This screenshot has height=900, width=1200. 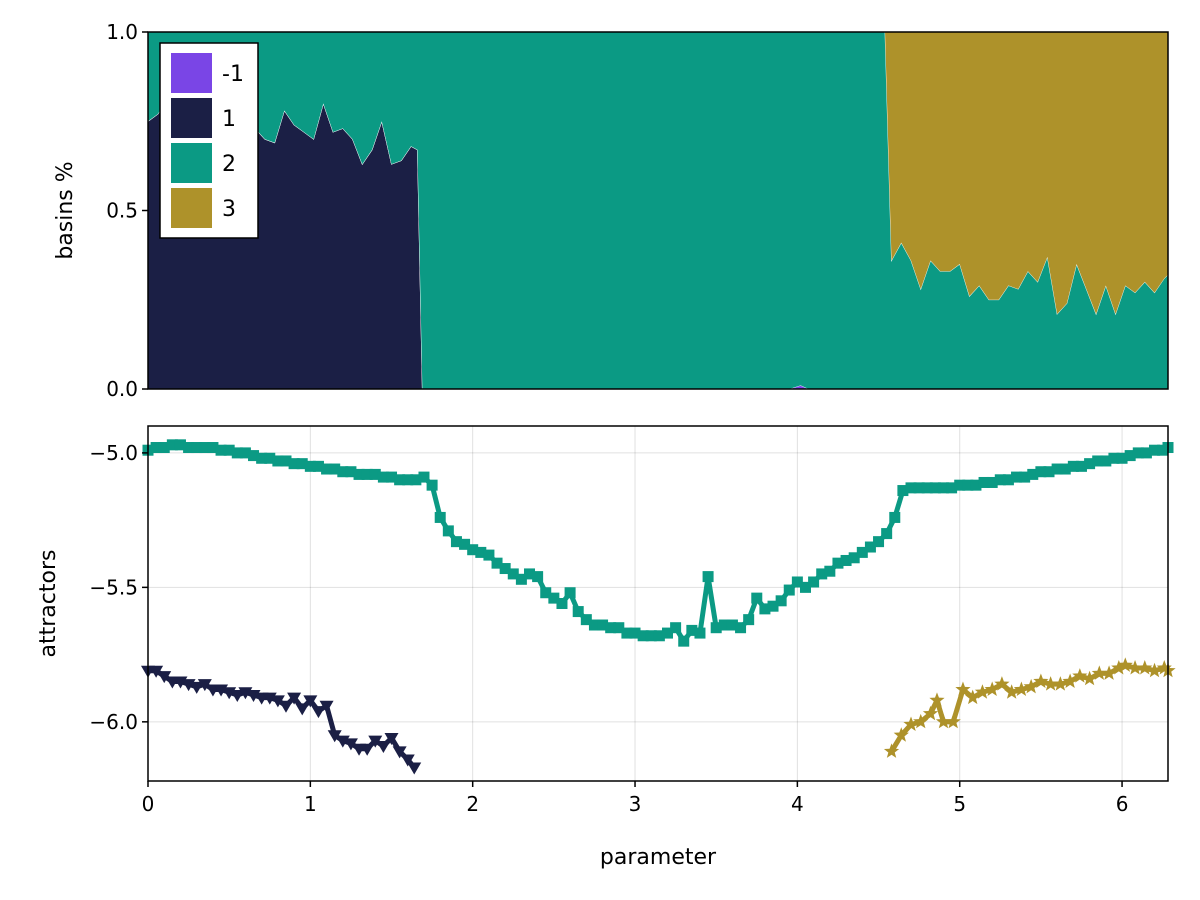 I want to click on attractors-x-tick-label: 5, so click(x=959, y=804).